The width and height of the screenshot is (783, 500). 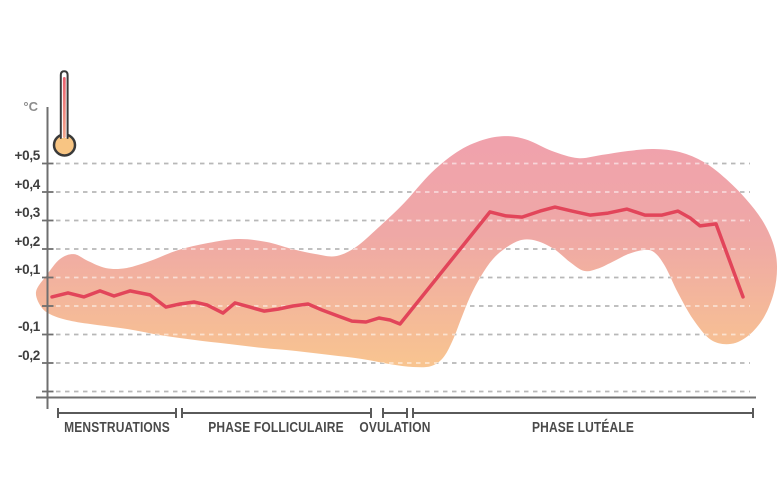 I want to click on phase-label-folliculaire: PHASE FOLLICULAIRE, so click(x=276, y=427).